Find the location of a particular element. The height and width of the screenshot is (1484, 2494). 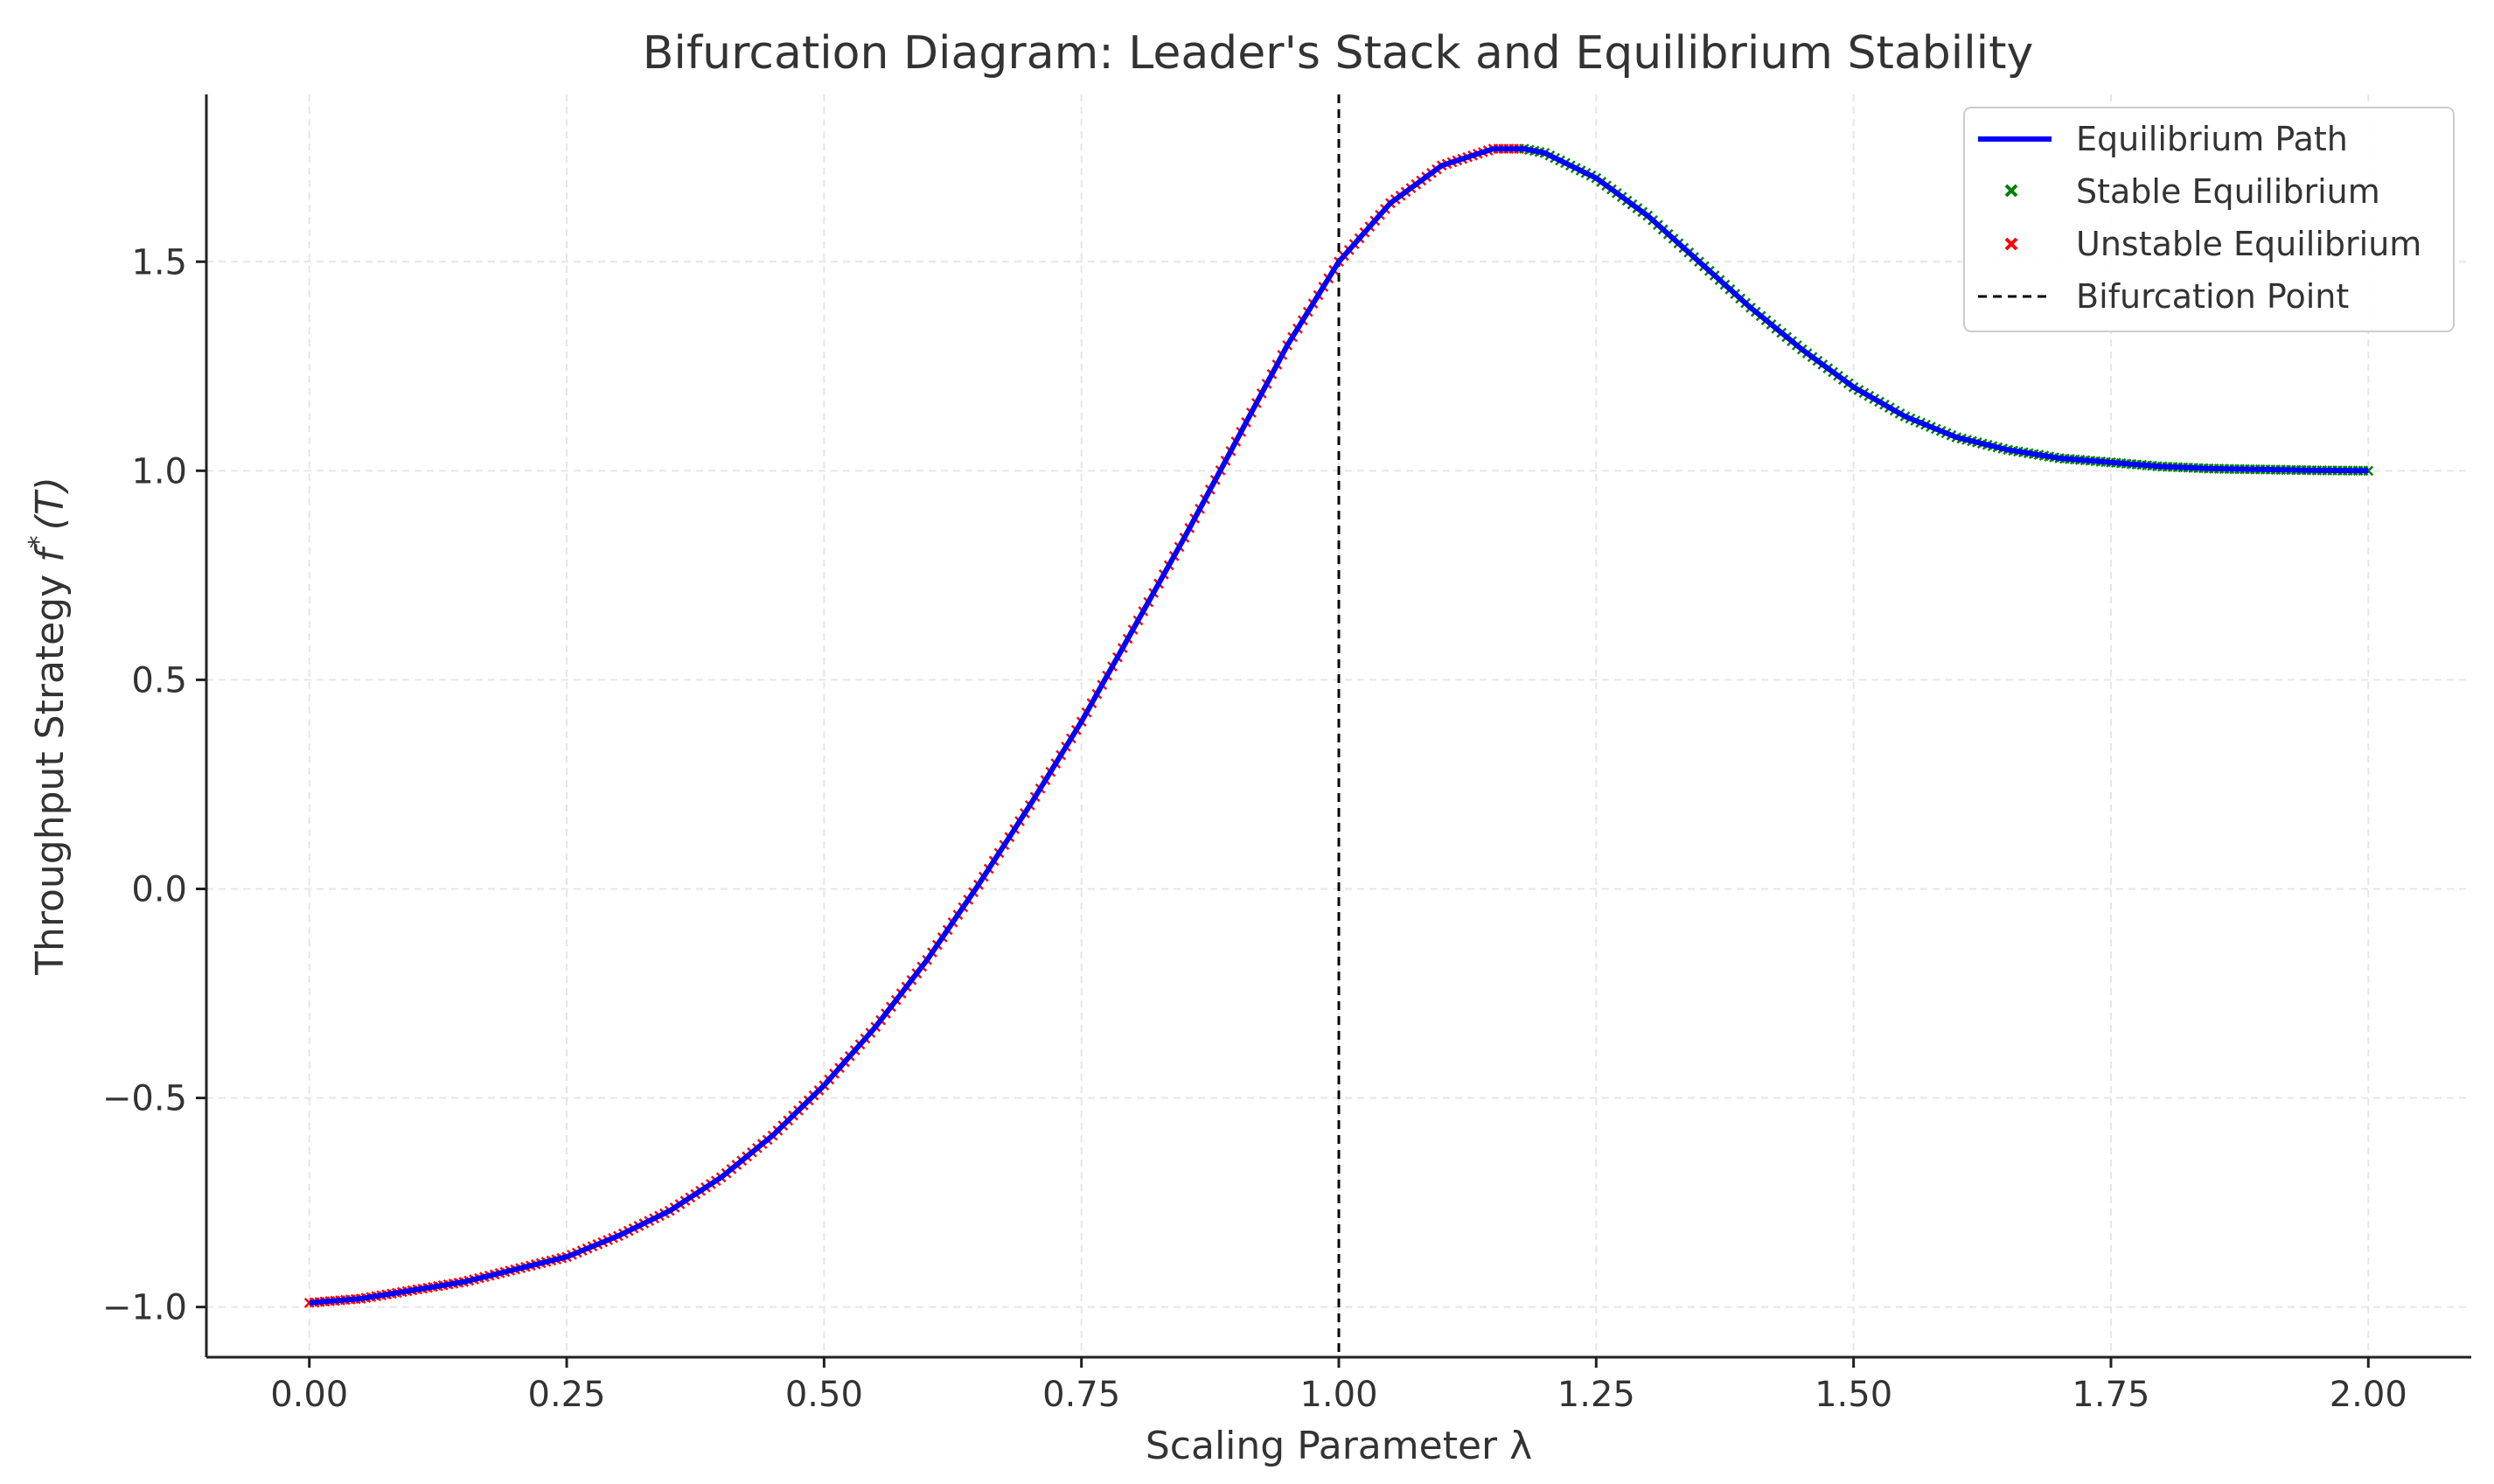

legend-box is located at coordinates (2209, 219).